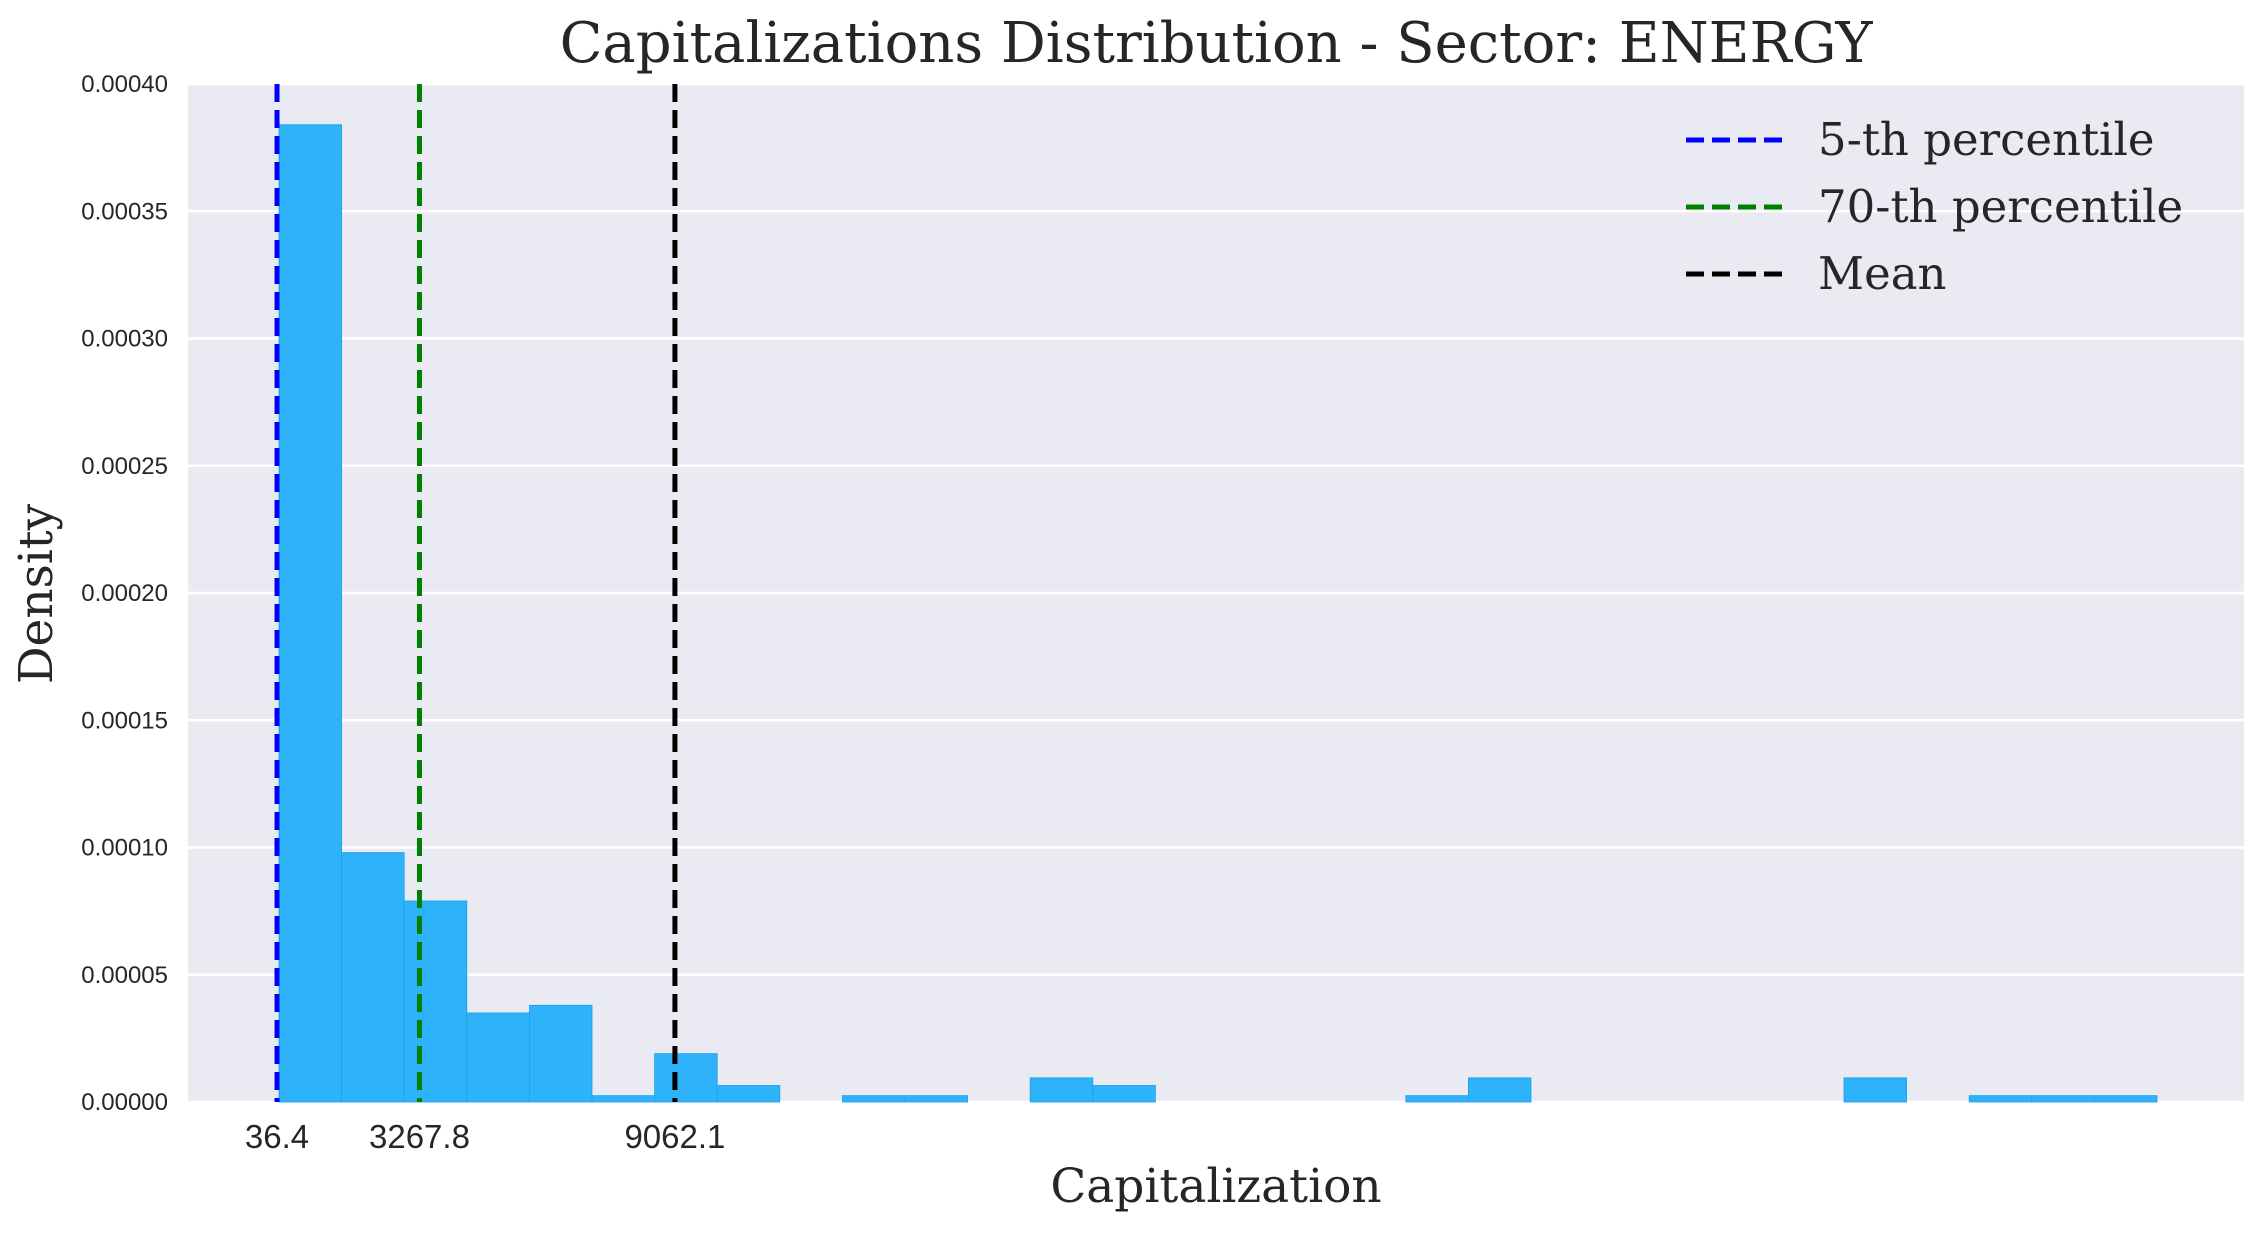  I want to click on y-tick-label: 0.00030, so click(124, 339).